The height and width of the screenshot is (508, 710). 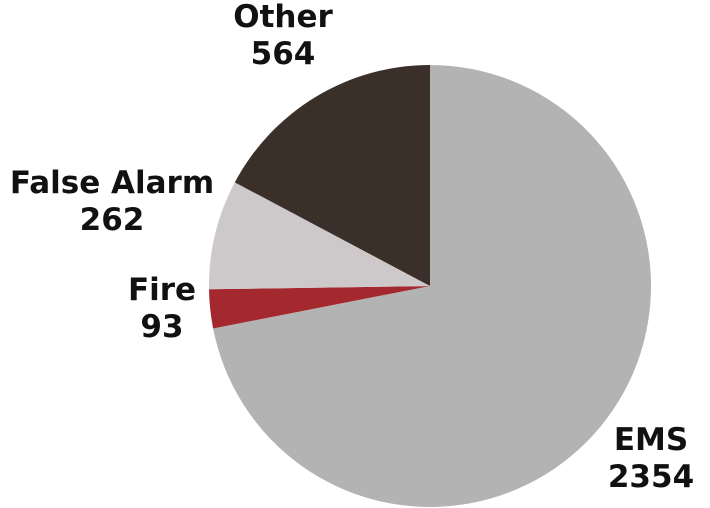 What do you see at coordinates (651, 440) in the screenshot?
I see `slice-label-ems: EMS` at bounding box center [651, 440].